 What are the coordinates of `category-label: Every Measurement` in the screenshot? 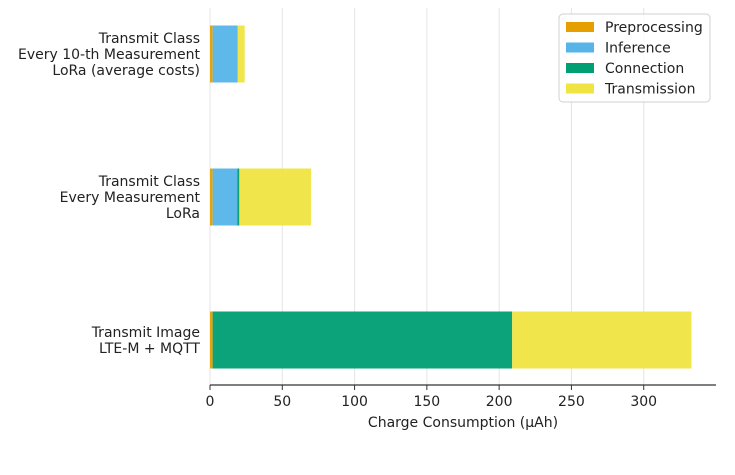 It's located at (130, 198).